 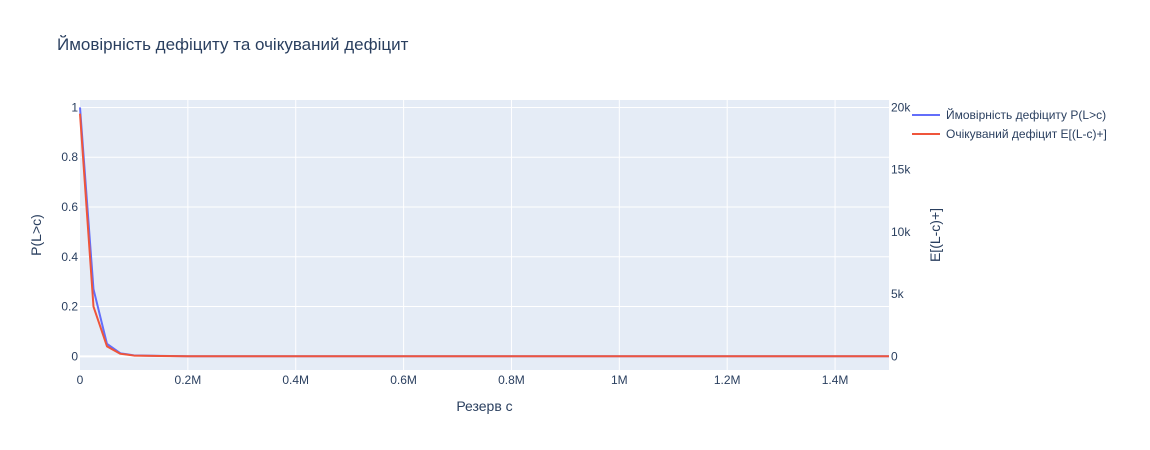 I want to click on x-tick-label: 0.6M, so click(x=403, y=380).